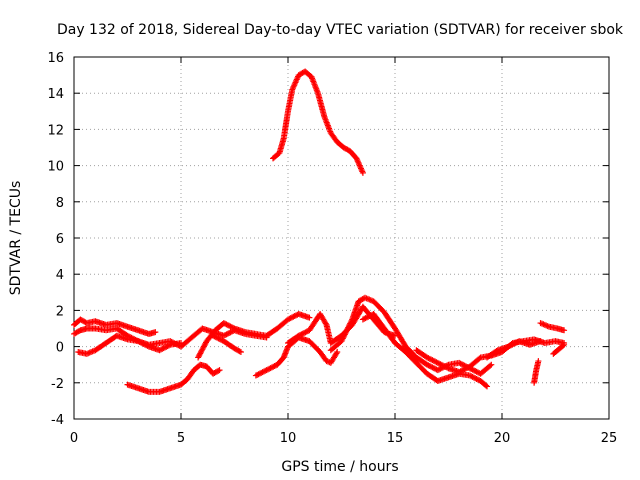  What do you see at coordinates (60, 311) in the screenshot?
I see `y-tick-label: 2` at bounding box center [60, 311].